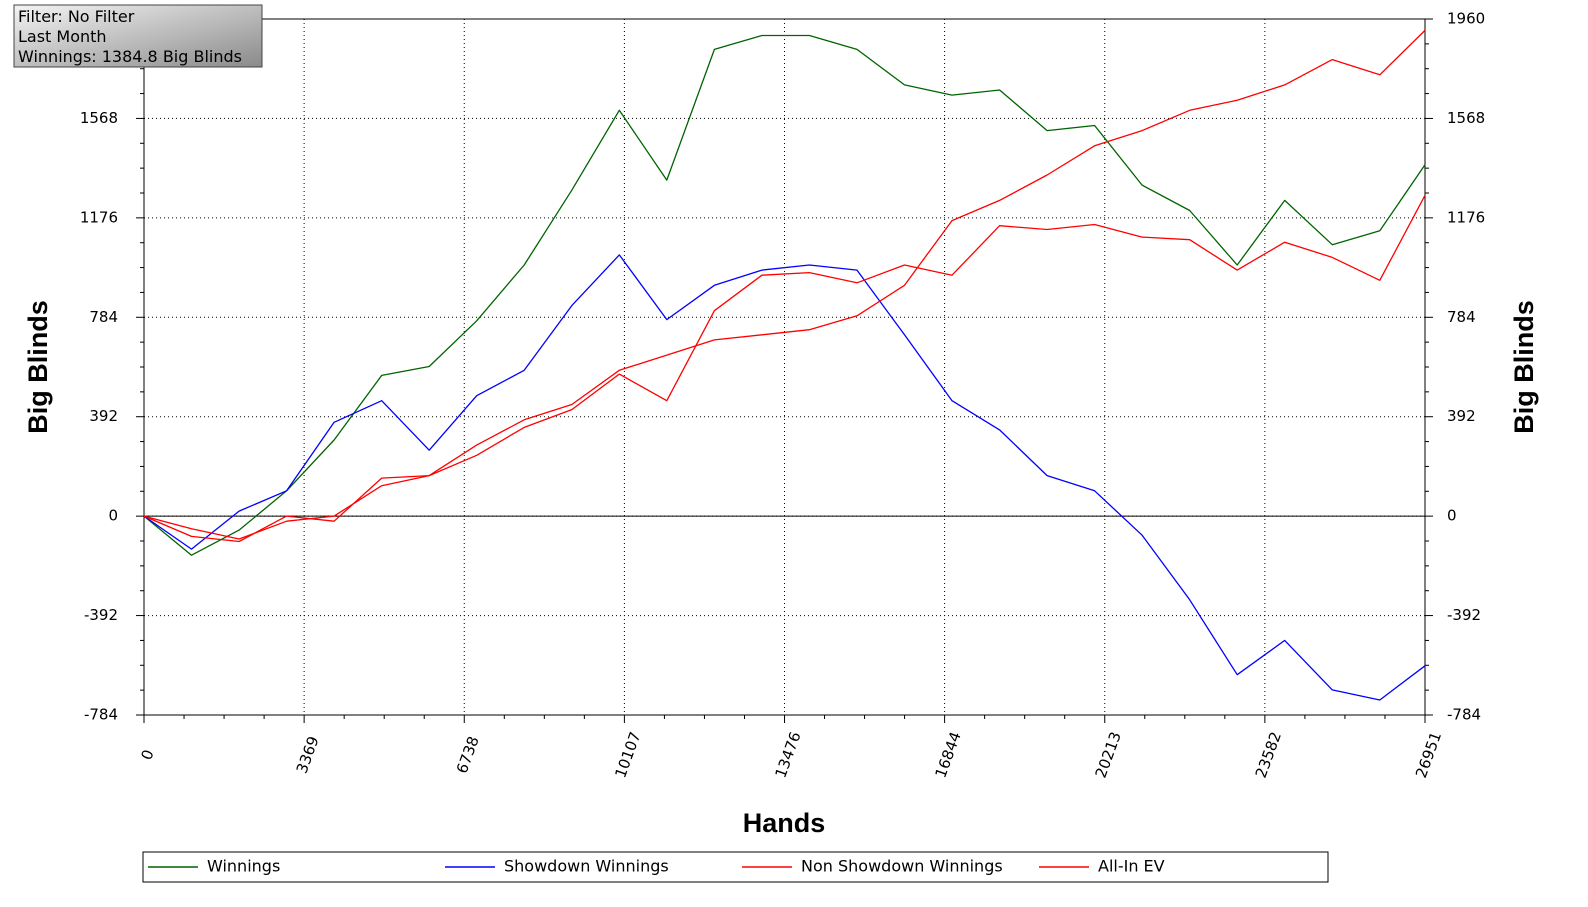 The width and height of the screenshot is (1588, 907). I want to click on y-tick-label: 784, so click(103, 317).